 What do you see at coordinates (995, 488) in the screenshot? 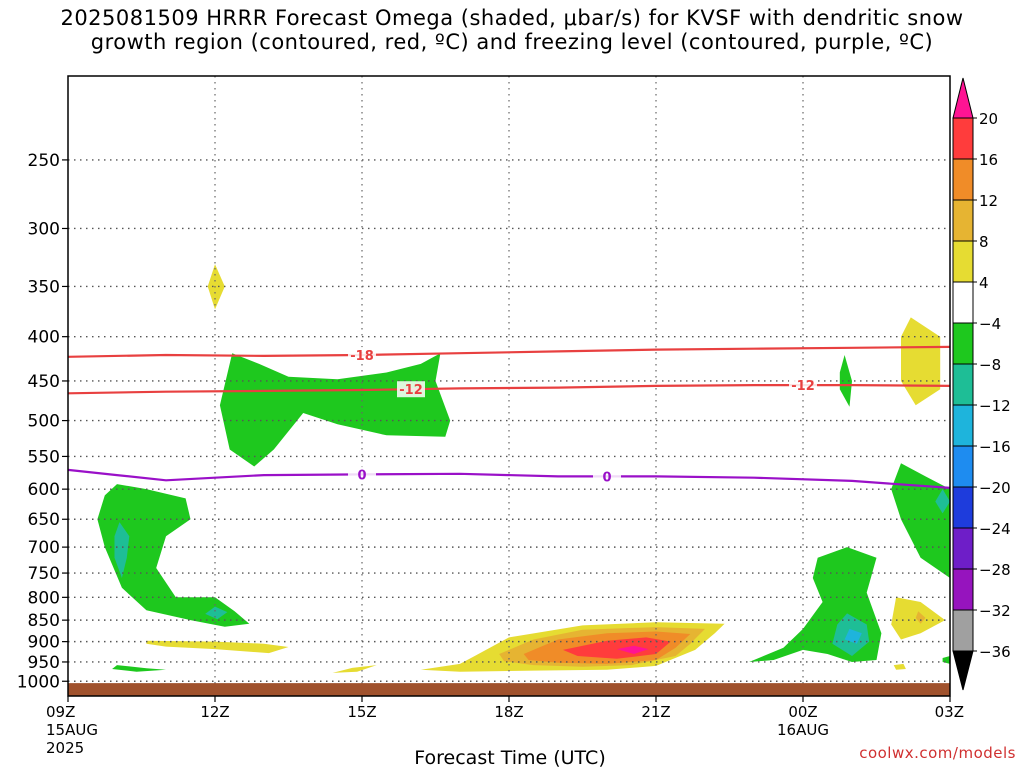
I see `colorbar-label-9: −20` at bounding box center [995, 488].